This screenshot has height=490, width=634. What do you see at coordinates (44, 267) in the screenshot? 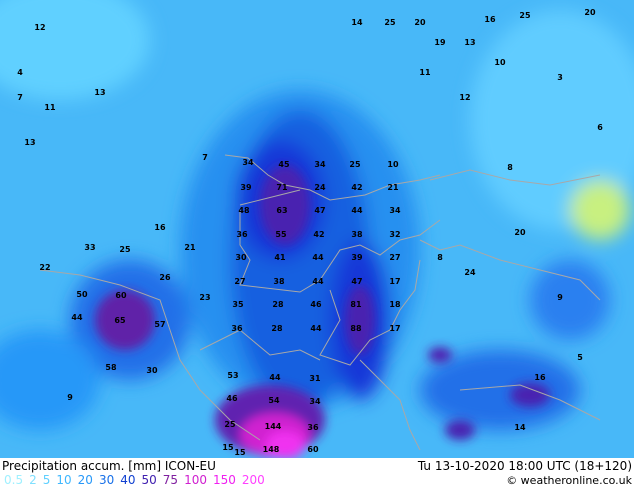
I see `map-value-label: 22` at bounding box center [44, 267].